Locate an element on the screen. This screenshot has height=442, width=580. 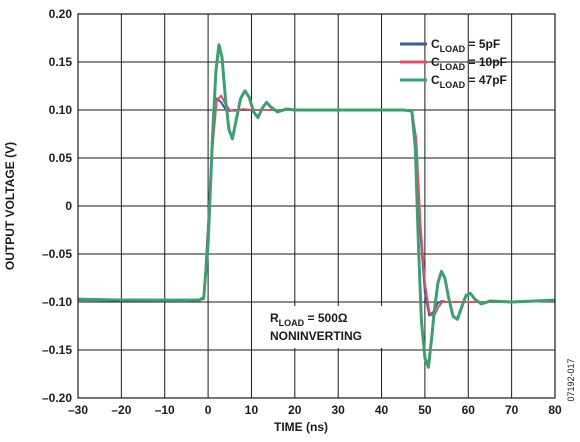
legend: CLOAD = 5pF CLOAD = 10pF CLOAD = 47pF is located at coordinates (453, 63).